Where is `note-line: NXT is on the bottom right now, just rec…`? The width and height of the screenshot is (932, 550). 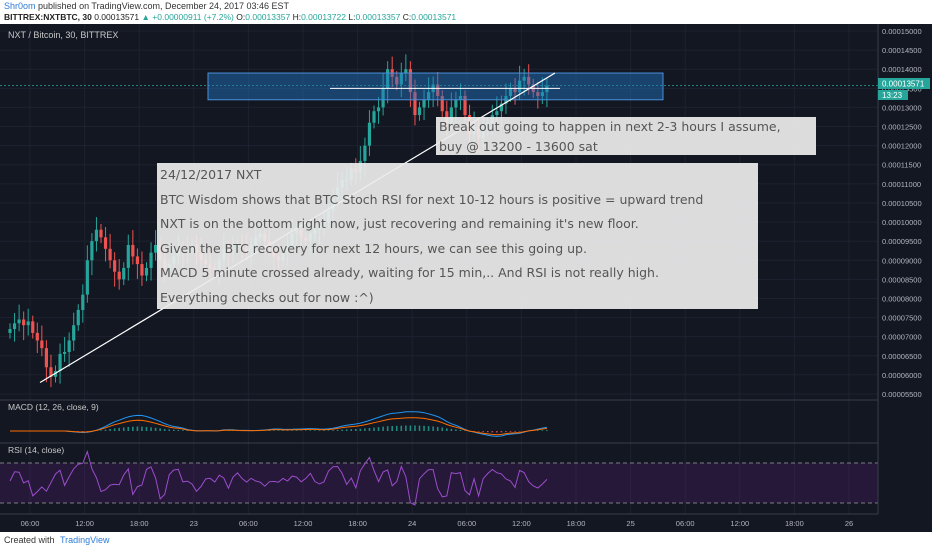 note-line: NXT is on the bottom right now, just rec… is located at coordinates (399, 223).